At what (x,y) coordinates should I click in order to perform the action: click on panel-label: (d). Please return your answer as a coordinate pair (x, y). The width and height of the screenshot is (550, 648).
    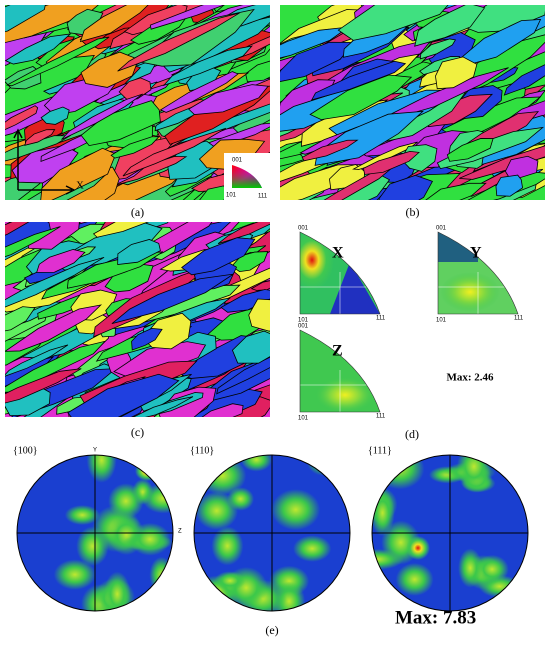
    Looking at the image, I should click on (412, 434).